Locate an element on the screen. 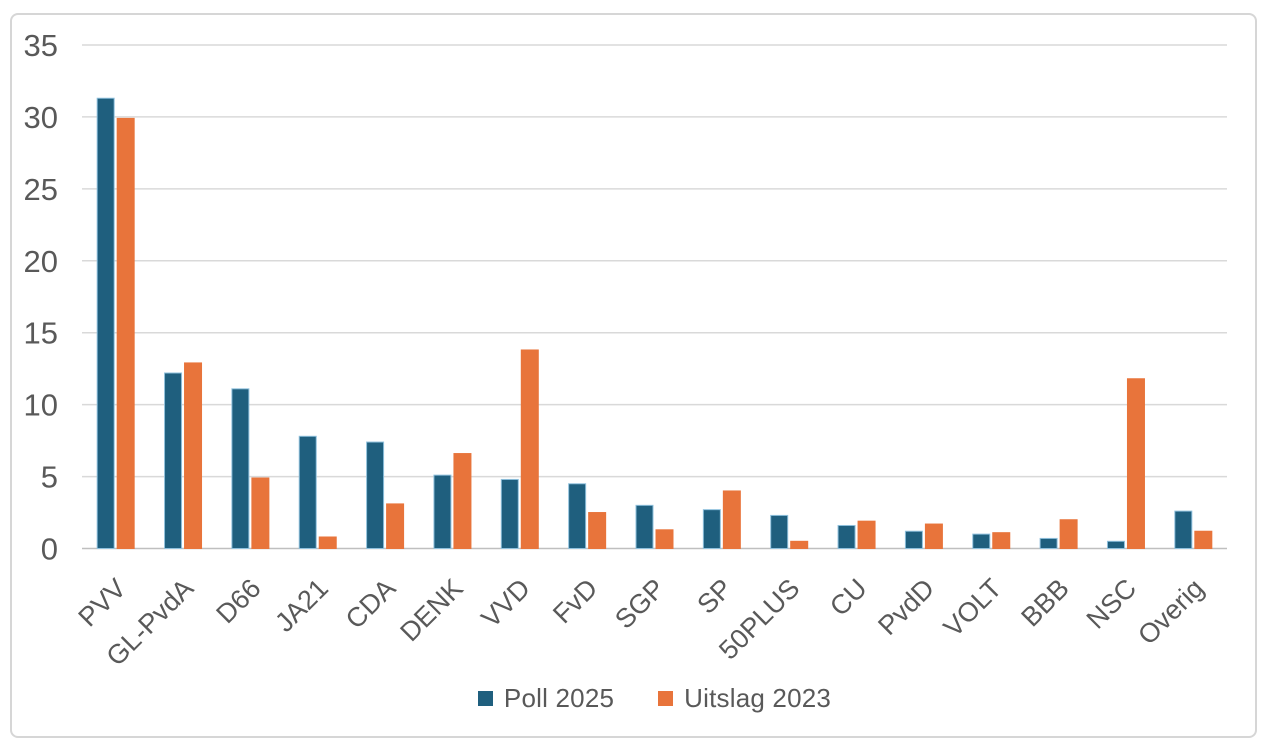 The image size is (1280, 755). x-axis-label-sp: SP is located at coordinates (714, 596).